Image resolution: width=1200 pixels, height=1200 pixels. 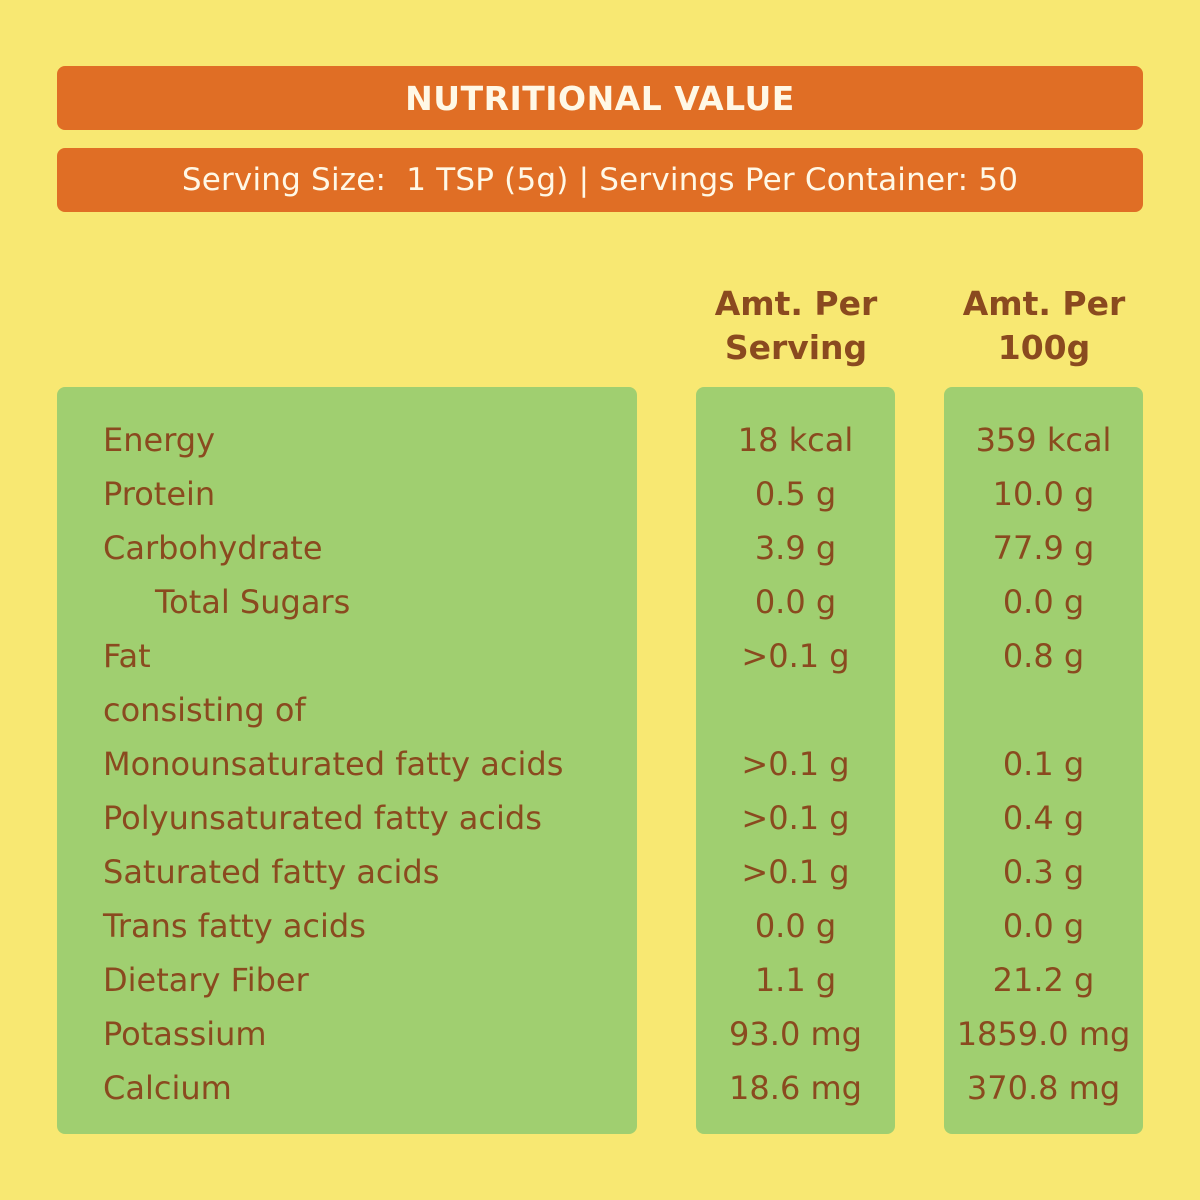 I want to click on nutrient-label: Polyunsaturated fatty acids, so click(x=322, y=818).